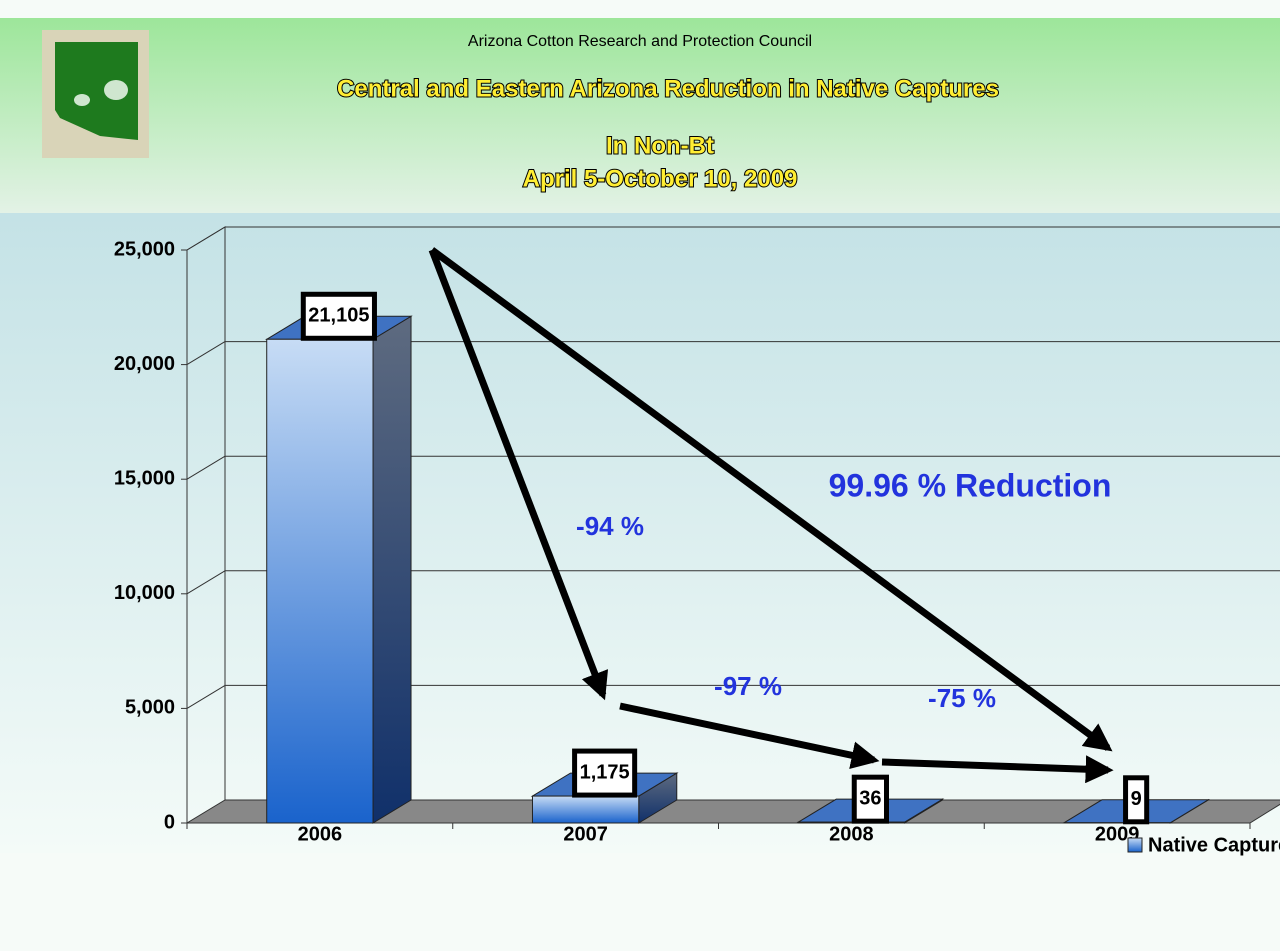 This screenshot has width=1280, height=951. Describe the element at coordinates (970, 485) in the screenshot. I see `annotation: 99.96 % Reduction` at that location.